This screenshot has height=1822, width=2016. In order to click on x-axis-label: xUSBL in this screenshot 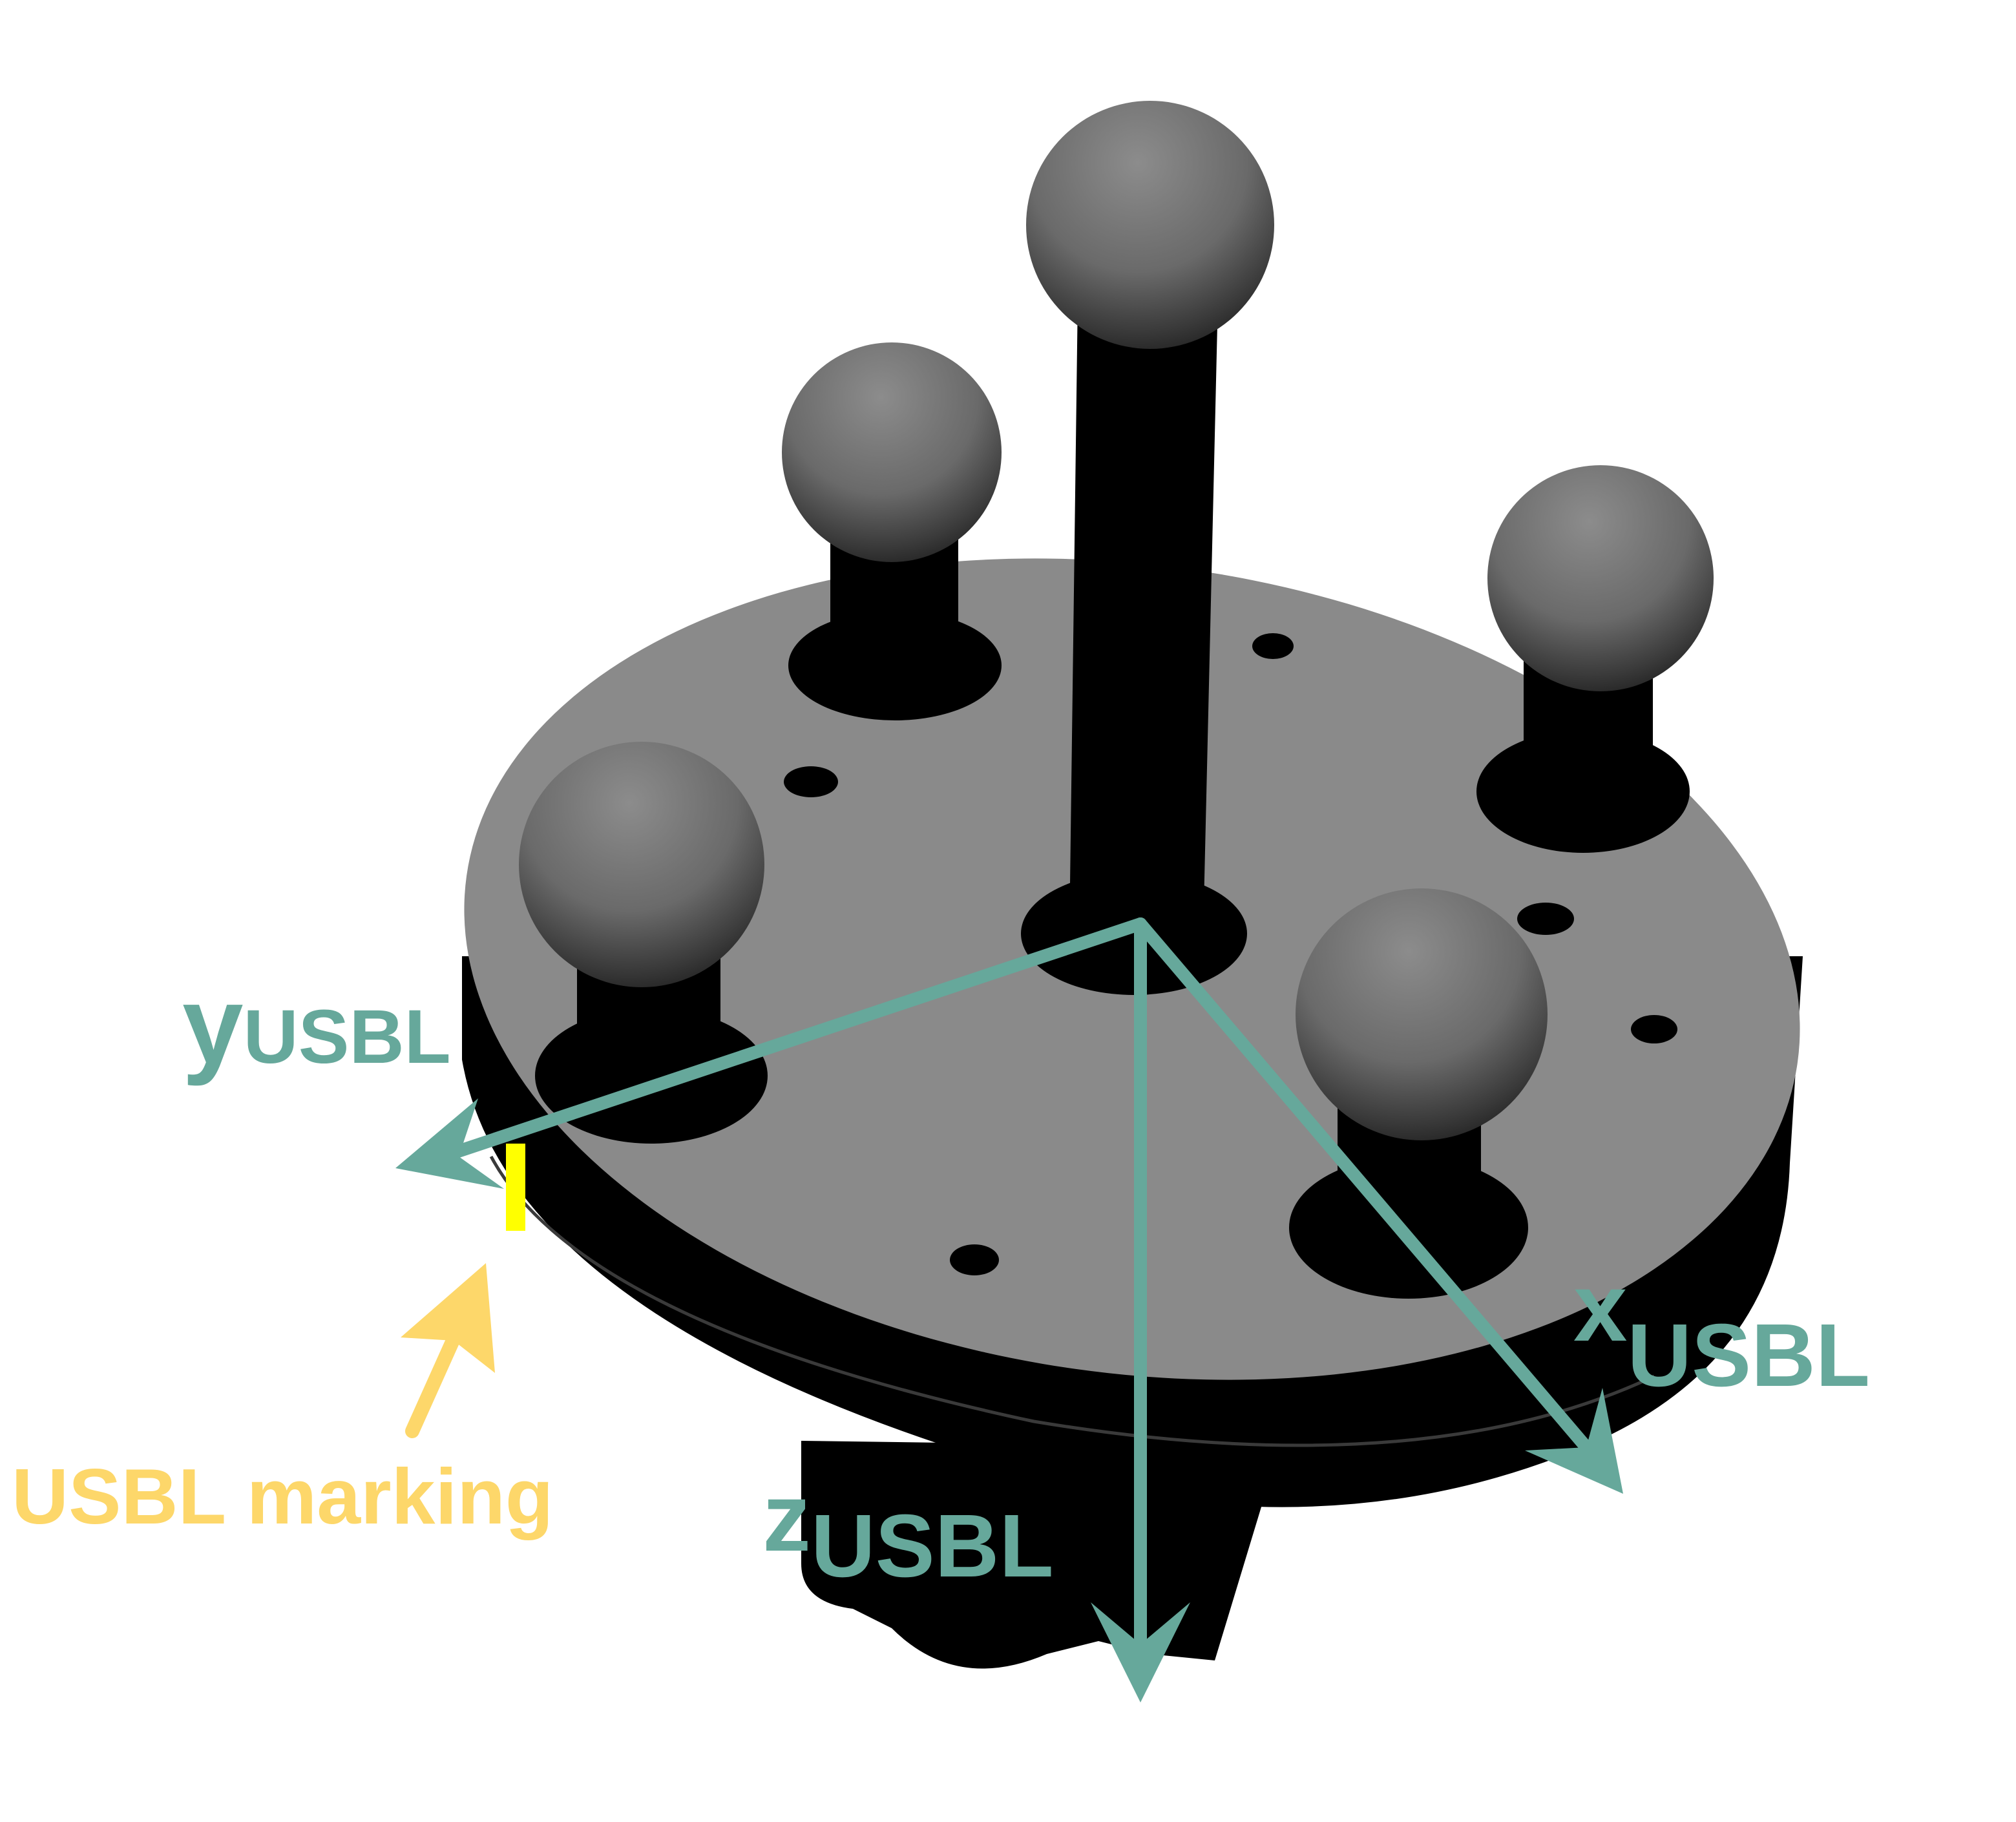, I will do `click(1721, 1329)`.